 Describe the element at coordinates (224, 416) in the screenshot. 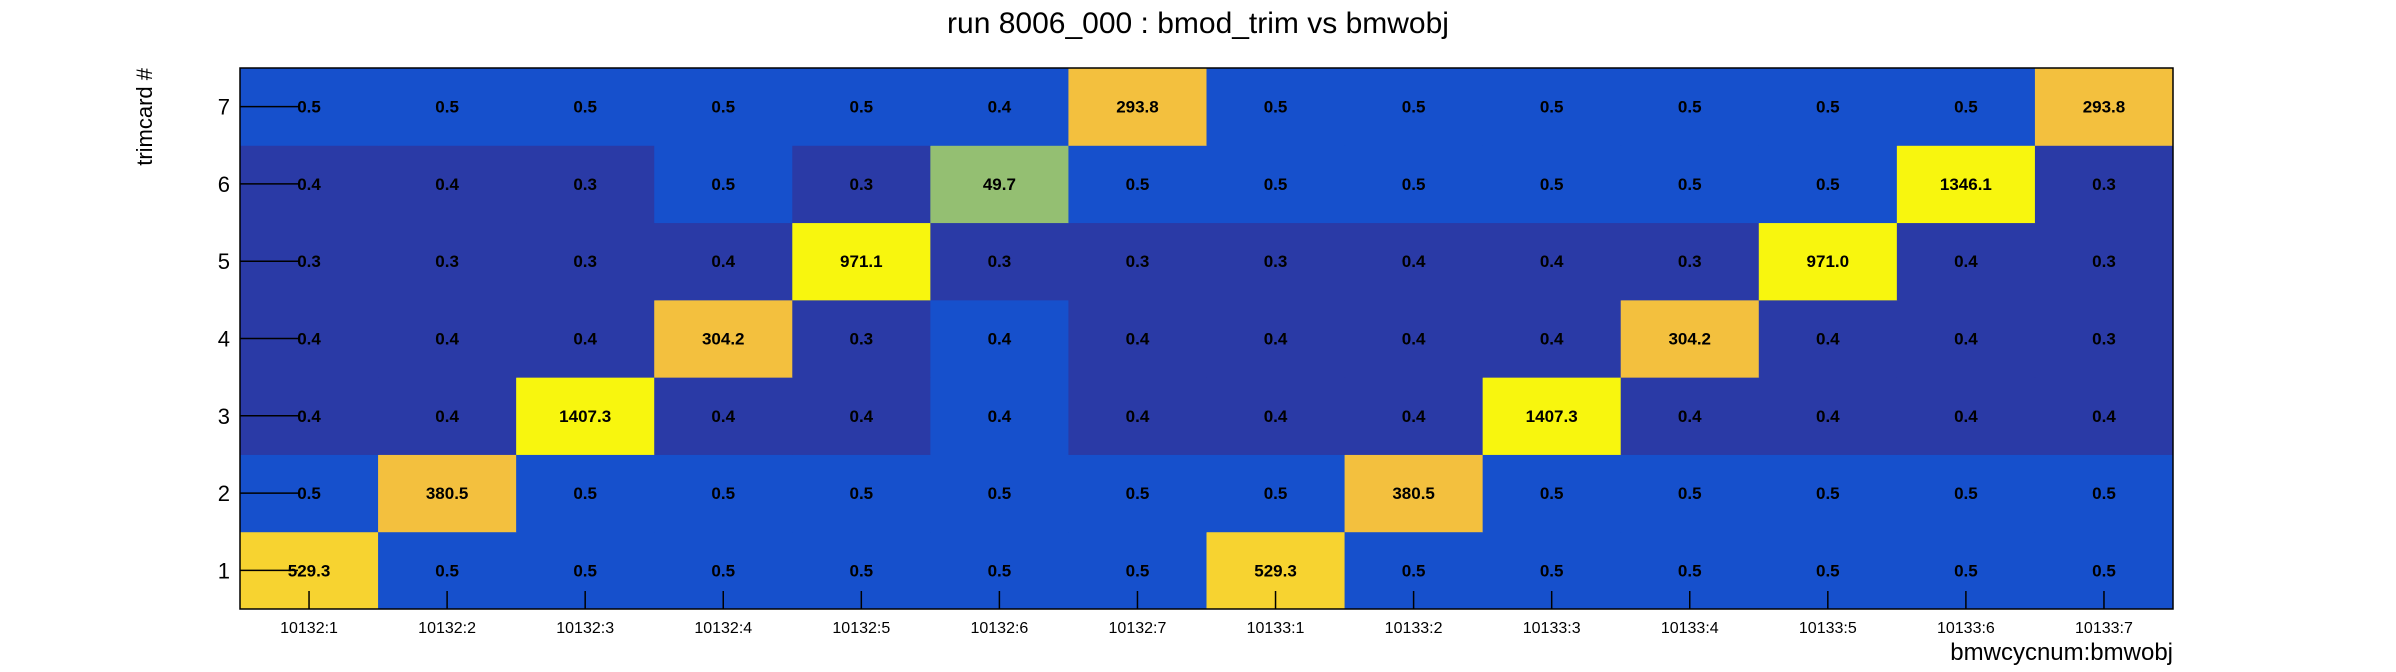

I see `y-tick-label: 3` at that location.